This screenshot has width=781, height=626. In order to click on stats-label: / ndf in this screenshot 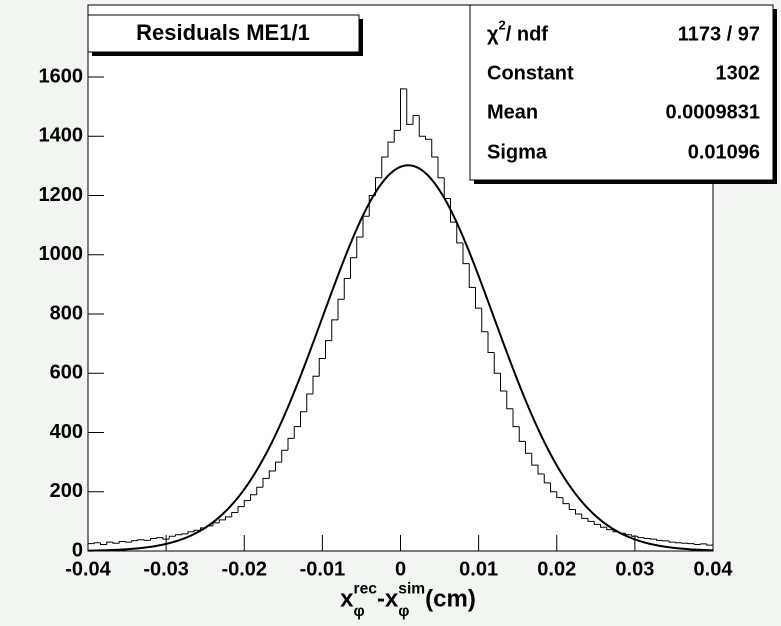, I will do `click(527, 34)`.